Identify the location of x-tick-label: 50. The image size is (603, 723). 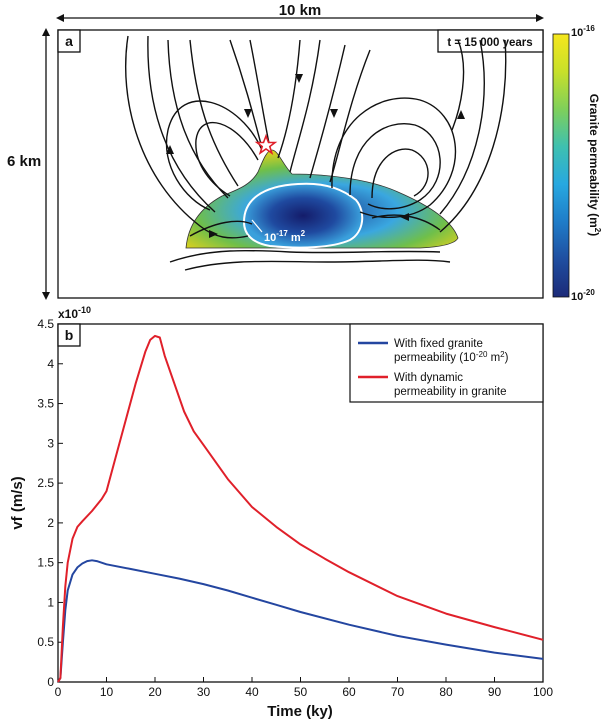
(301, 692).